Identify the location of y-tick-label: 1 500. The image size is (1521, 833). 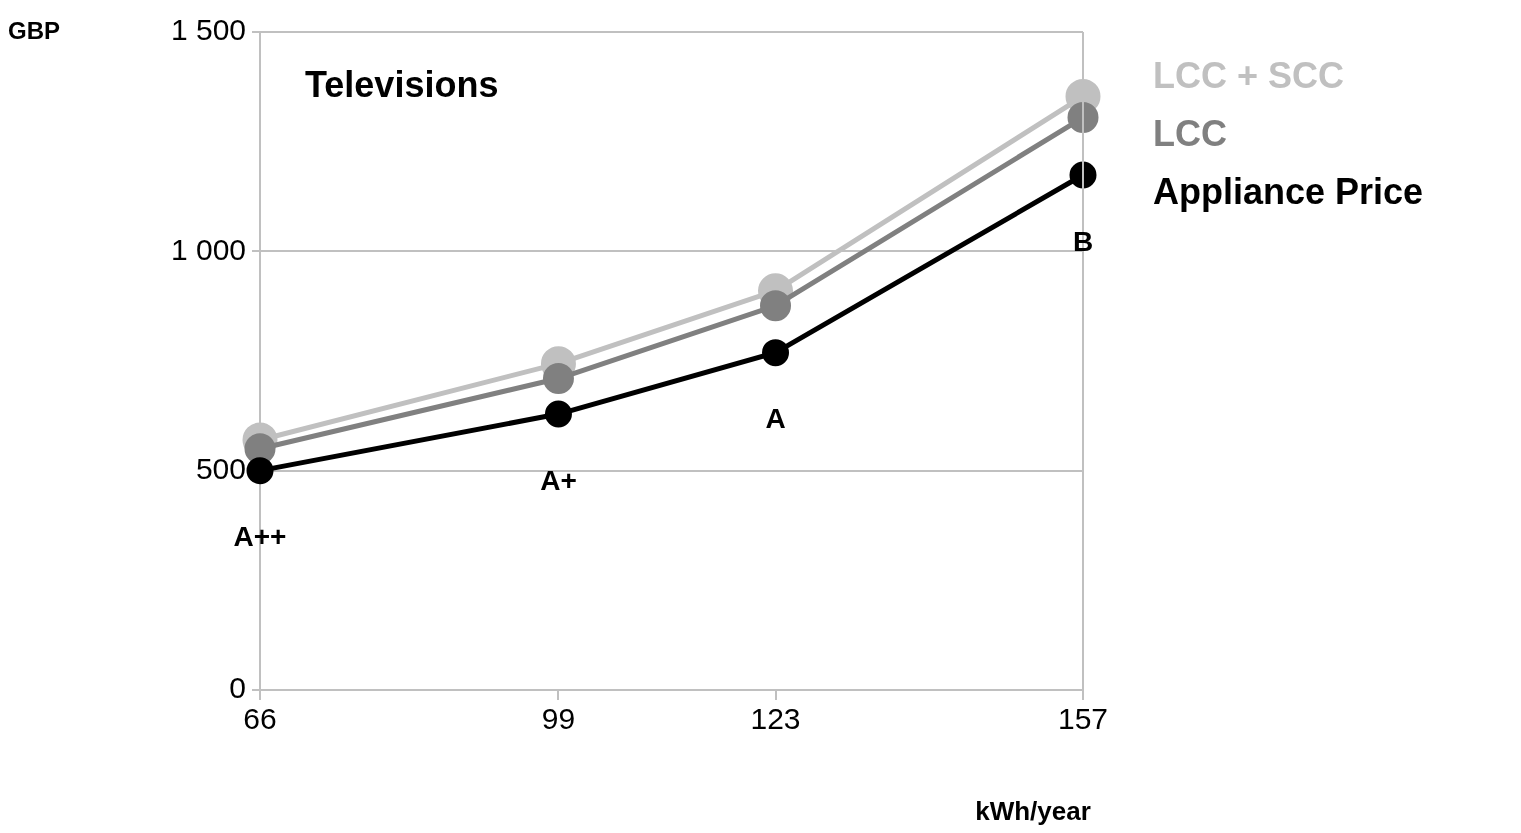
(208, 30).